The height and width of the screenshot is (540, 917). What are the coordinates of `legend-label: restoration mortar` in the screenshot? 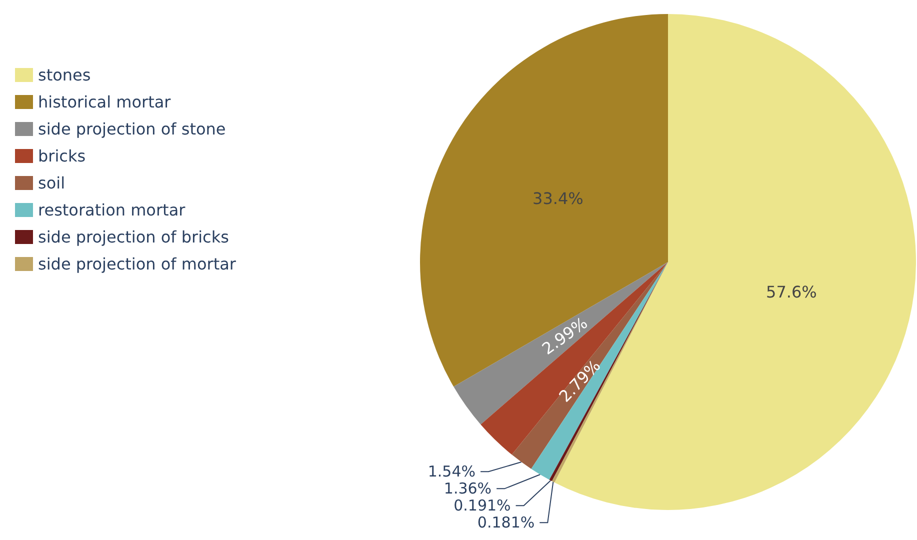 It's located at (112, 210).